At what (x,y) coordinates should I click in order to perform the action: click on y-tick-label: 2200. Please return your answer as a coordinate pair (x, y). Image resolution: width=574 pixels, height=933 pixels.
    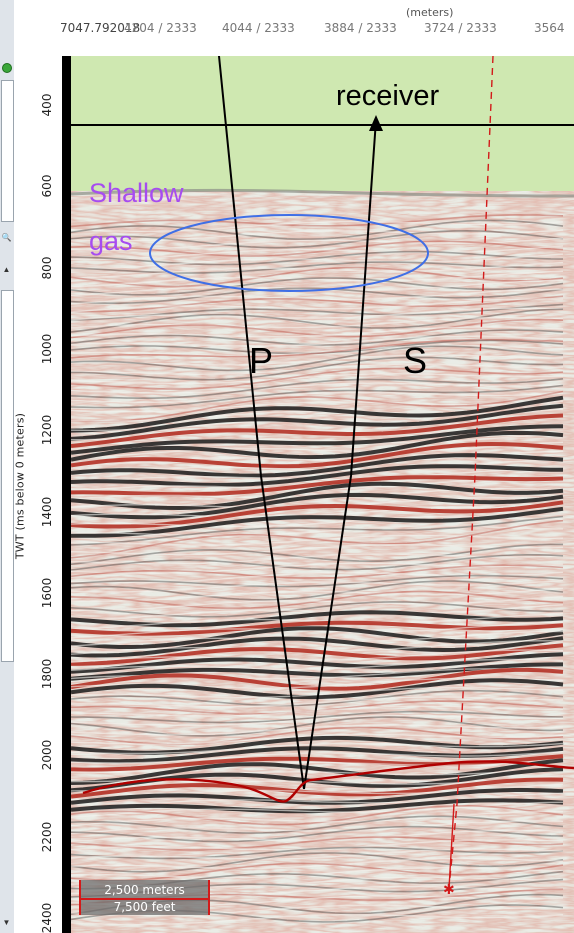
    Looking at the image, I should click on (47, 836).